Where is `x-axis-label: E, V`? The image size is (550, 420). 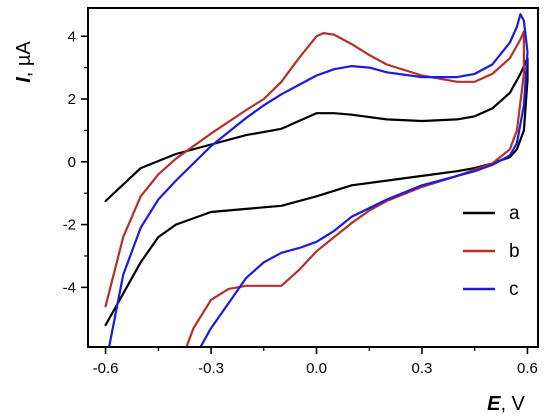
x-axis-label: E, V is located at coordinates (506, 404).